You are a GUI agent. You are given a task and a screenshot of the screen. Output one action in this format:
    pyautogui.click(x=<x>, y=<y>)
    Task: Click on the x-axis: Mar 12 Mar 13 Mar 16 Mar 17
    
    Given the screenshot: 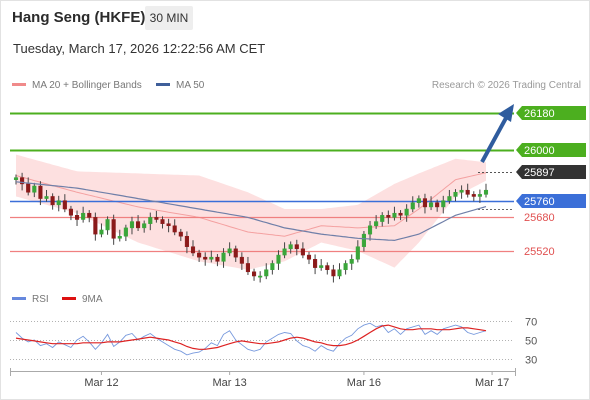 What is the action you would take?
    pyautogui.click(x=263, y=378)
    